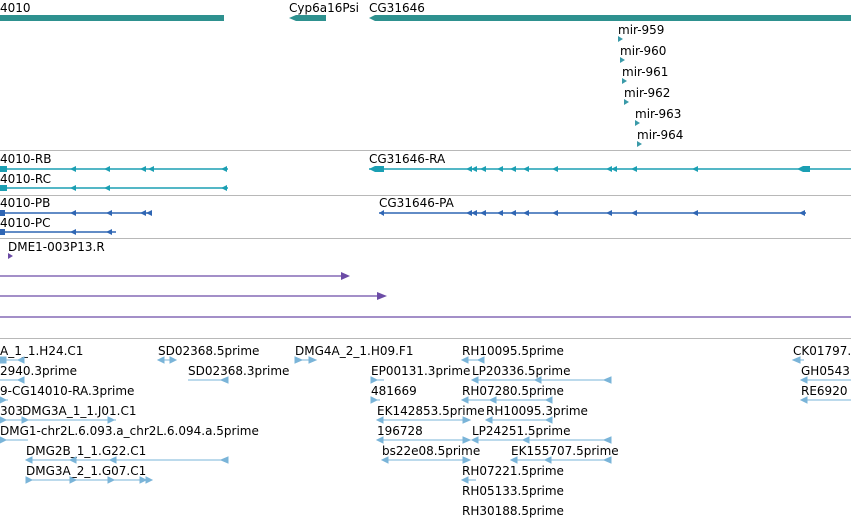  What do you see at coordinates (67, 391) in the screenshot?
I see `est-label: 9-CG14010-RA.3prime` at bounding box center [67, 391].